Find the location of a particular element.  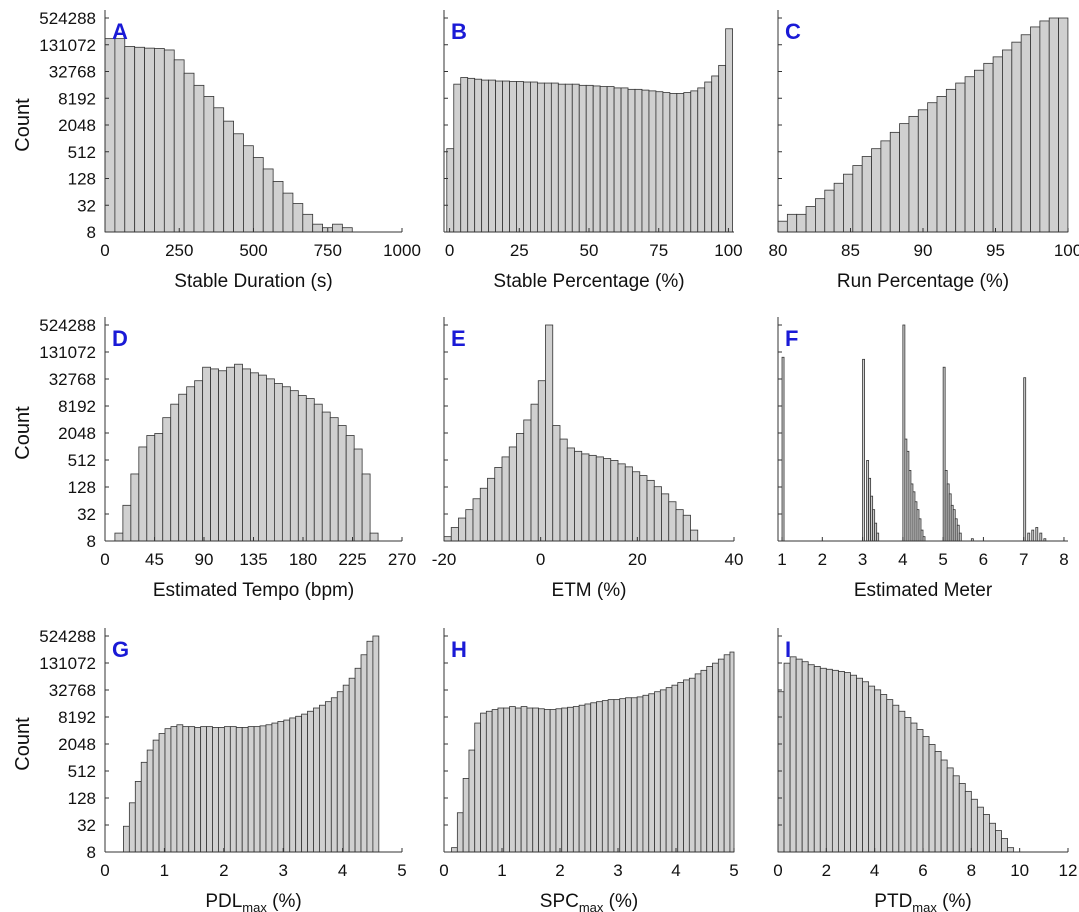

y-tick-label: 2048 is located at coordinates (77, 744).